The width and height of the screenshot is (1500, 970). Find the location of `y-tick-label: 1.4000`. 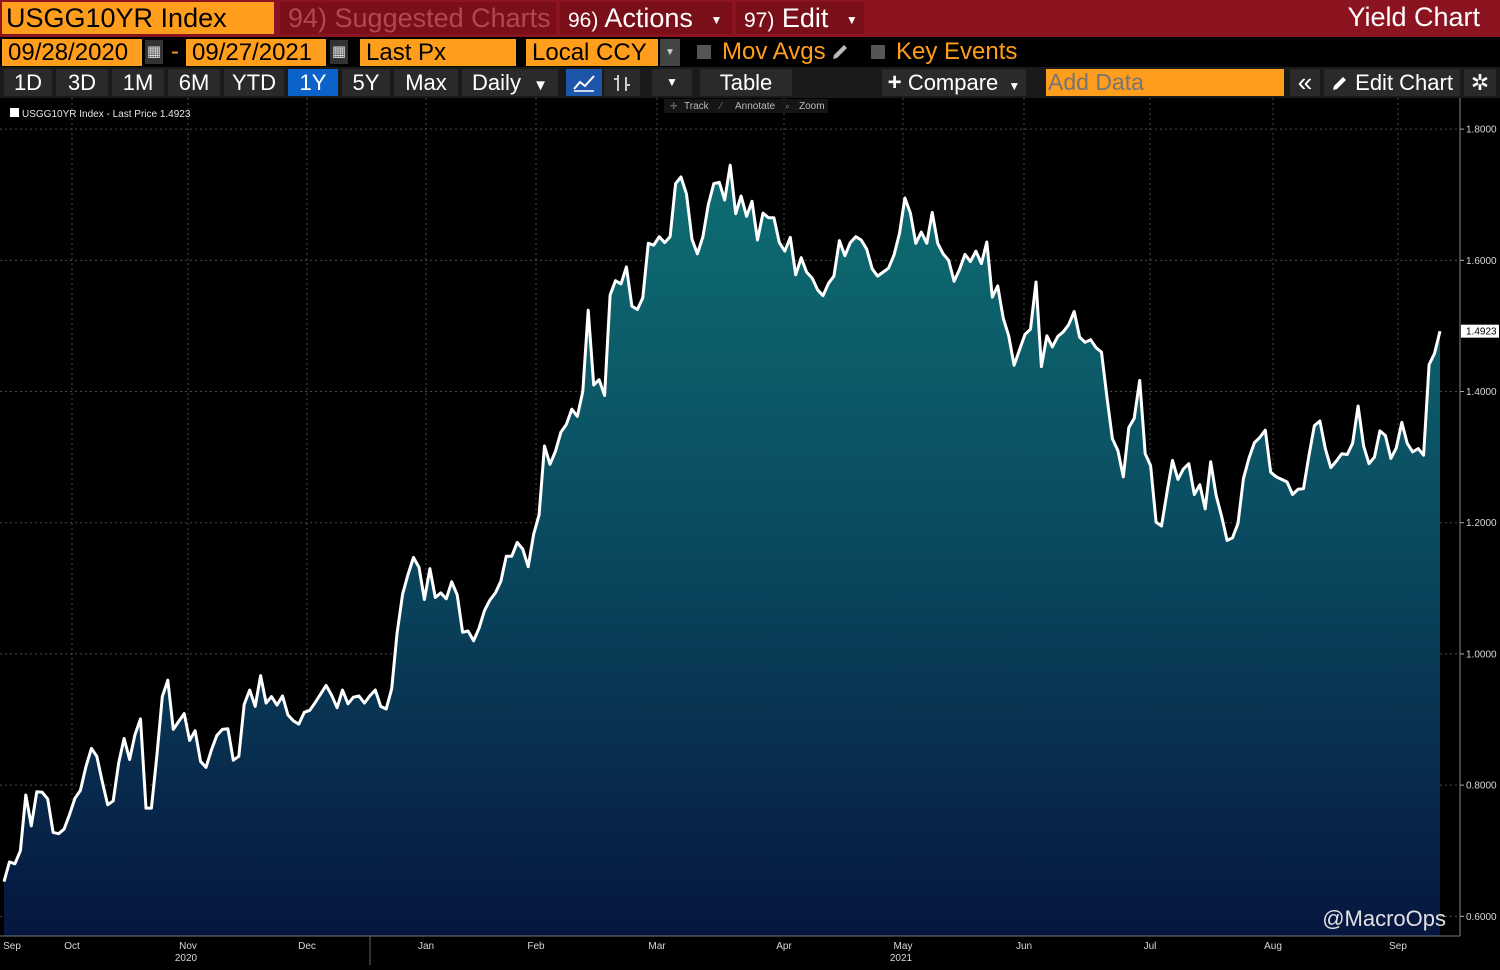

y-tick-label: 1.4000 is located at coordinates (1481, 392).